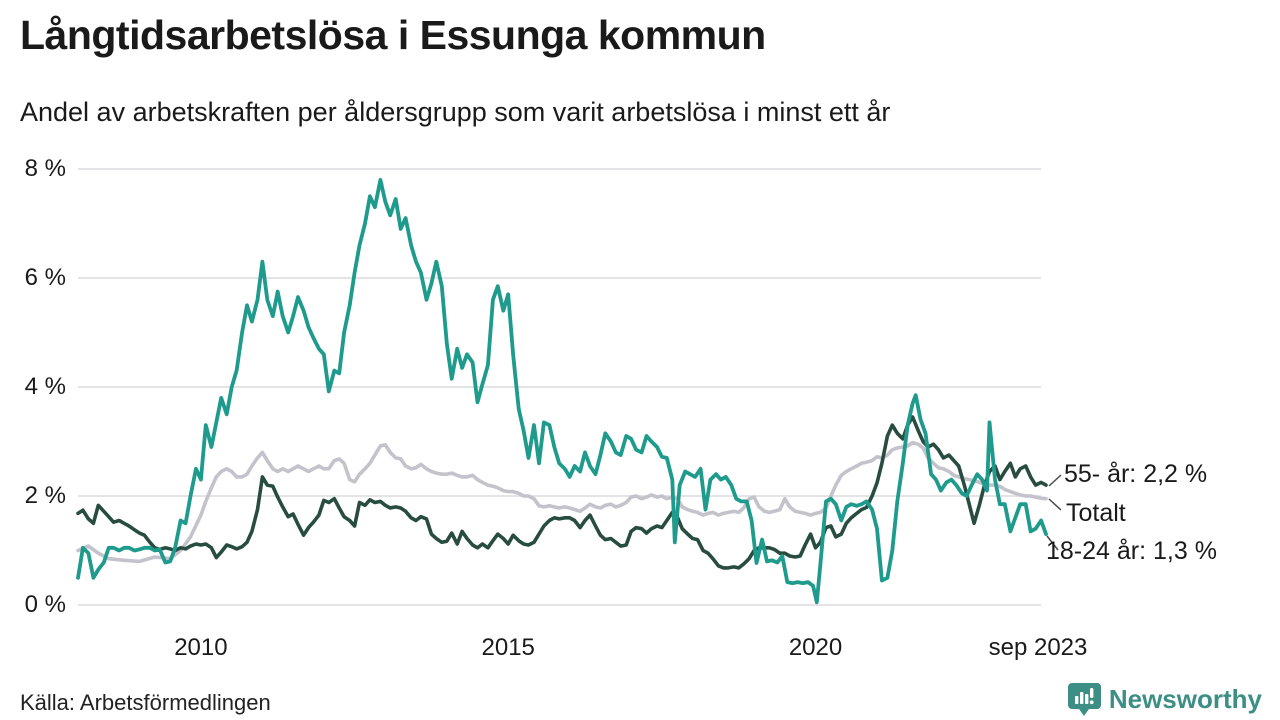 Image resolution: width=1280 pixels, height=720 pixels. Describe the element at coordinates (45, 386) in the screenshot. I see `y-tick-4: 4 %` at that location.